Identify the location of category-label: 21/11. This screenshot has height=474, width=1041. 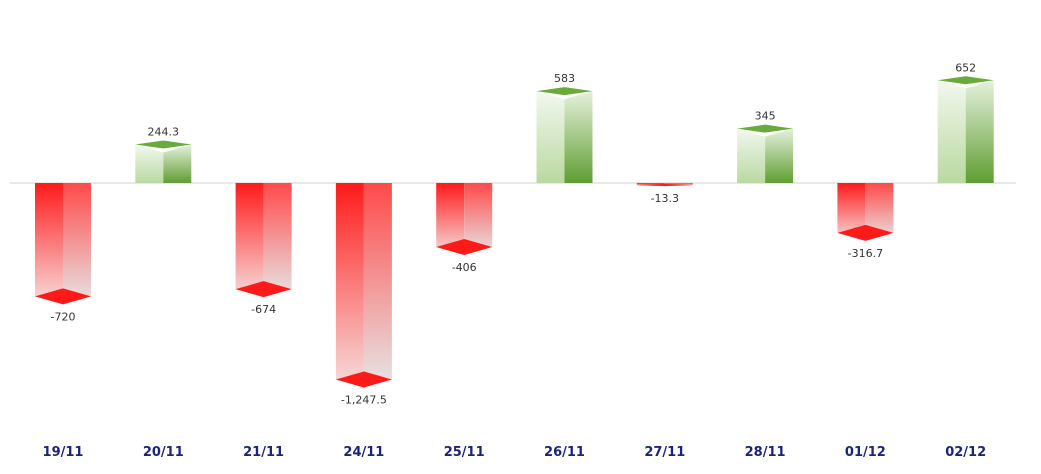
(263, 452).